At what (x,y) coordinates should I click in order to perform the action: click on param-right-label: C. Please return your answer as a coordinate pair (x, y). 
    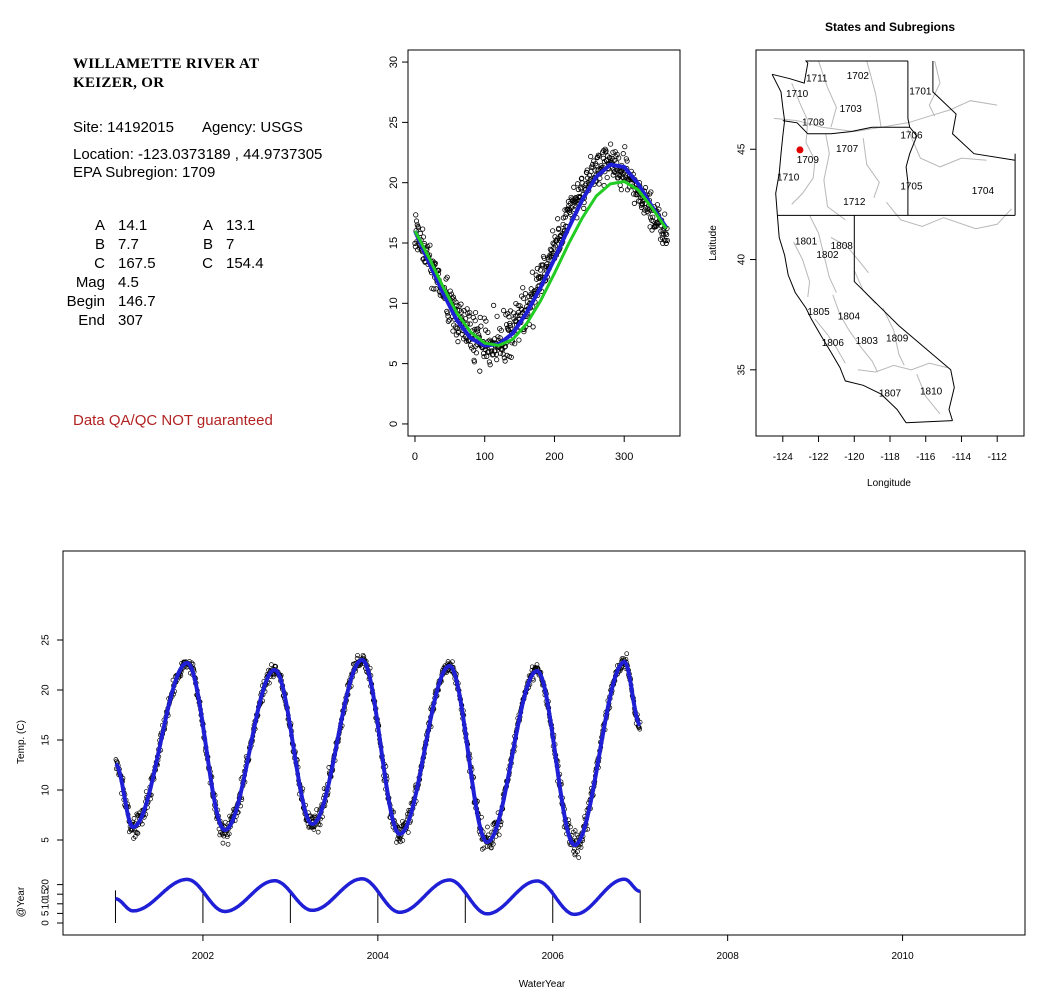
    Looking at the image, I should click on (207, 263).